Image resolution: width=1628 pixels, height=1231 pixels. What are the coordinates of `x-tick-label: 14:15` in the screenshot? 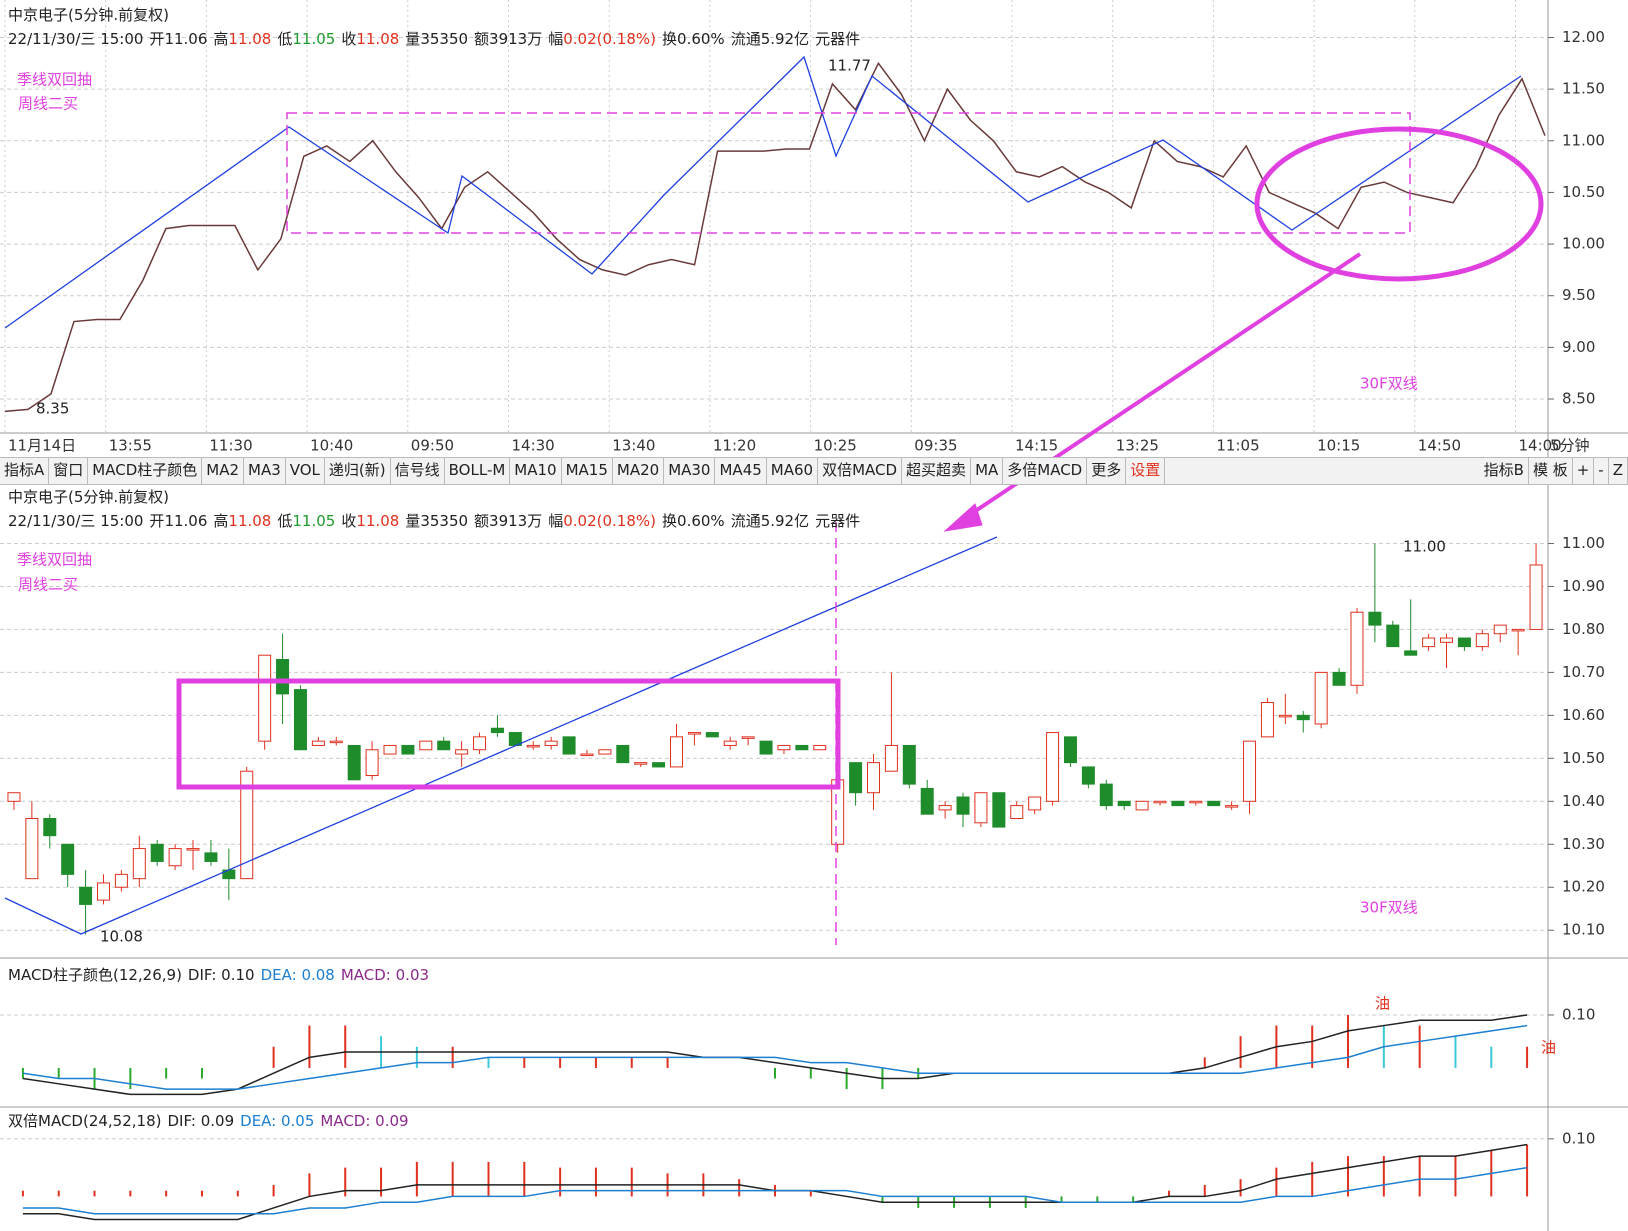 It's located at (1036, 446).